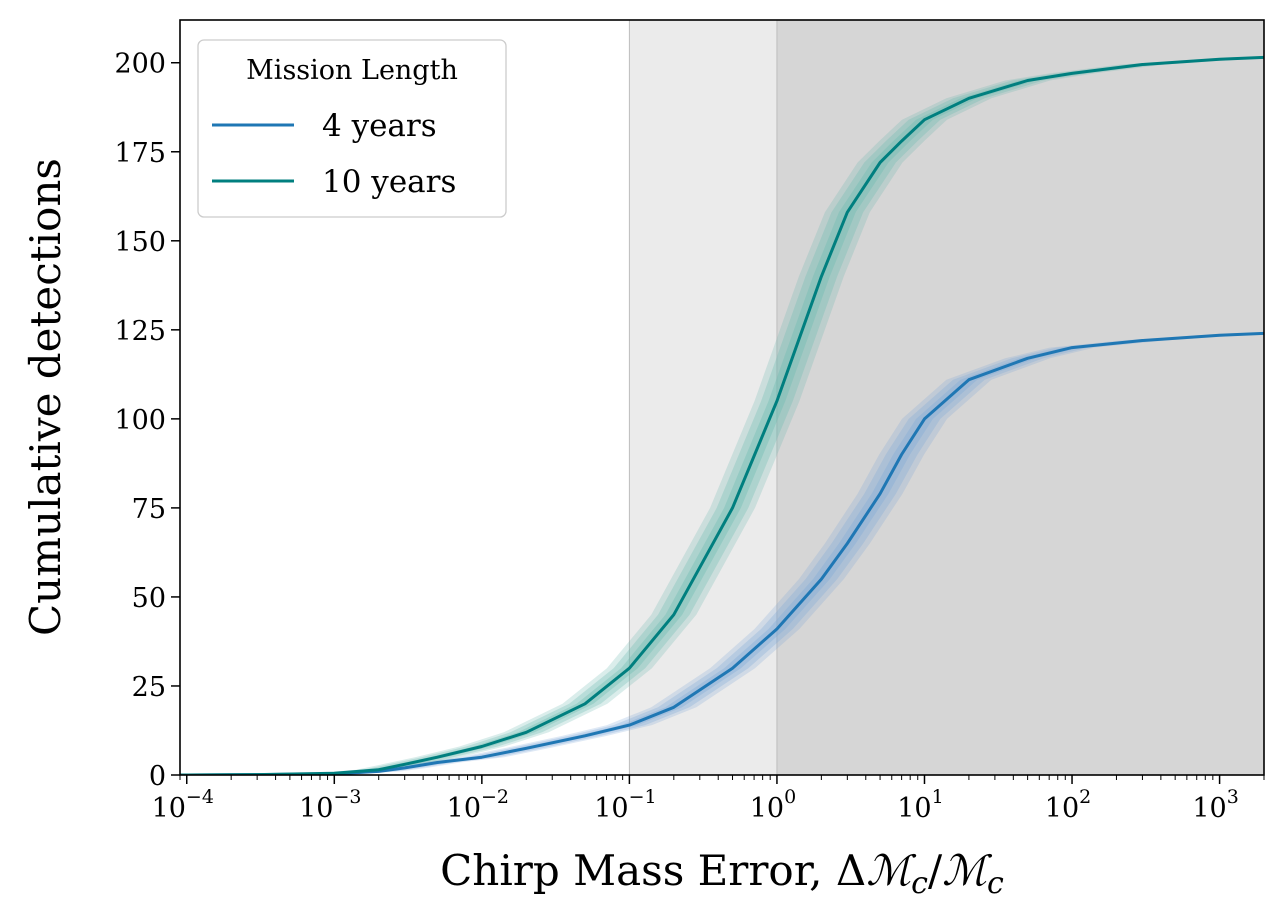 The width and height of the screenshot is (1284, 923). Describe the element at coordinates (1215, 805) in the screenshot. I see `x-tick-label-7: 10³` at that location.